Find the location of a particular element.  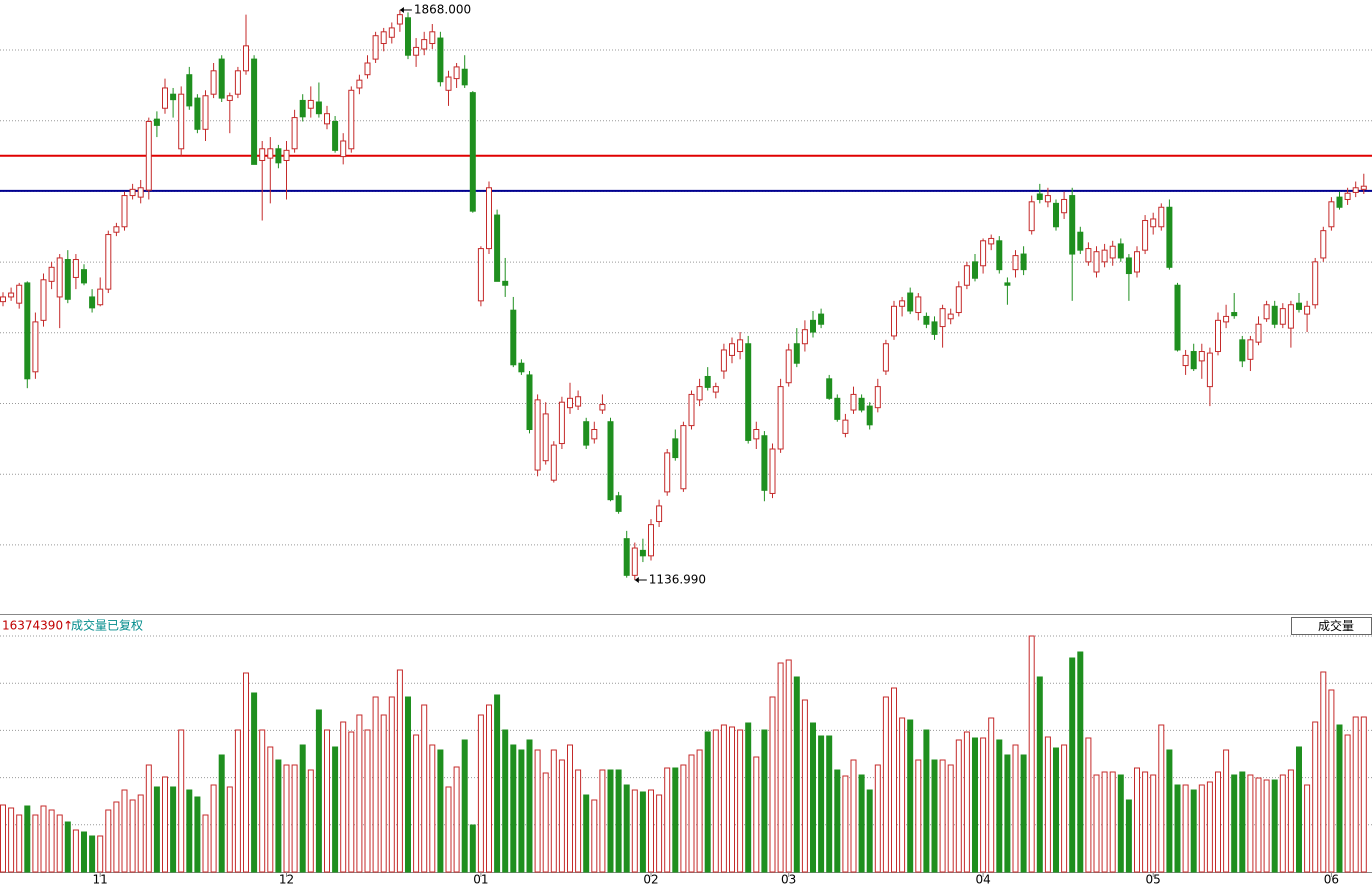

volume-button: 成交量 is located at coordinates (1336, 625).